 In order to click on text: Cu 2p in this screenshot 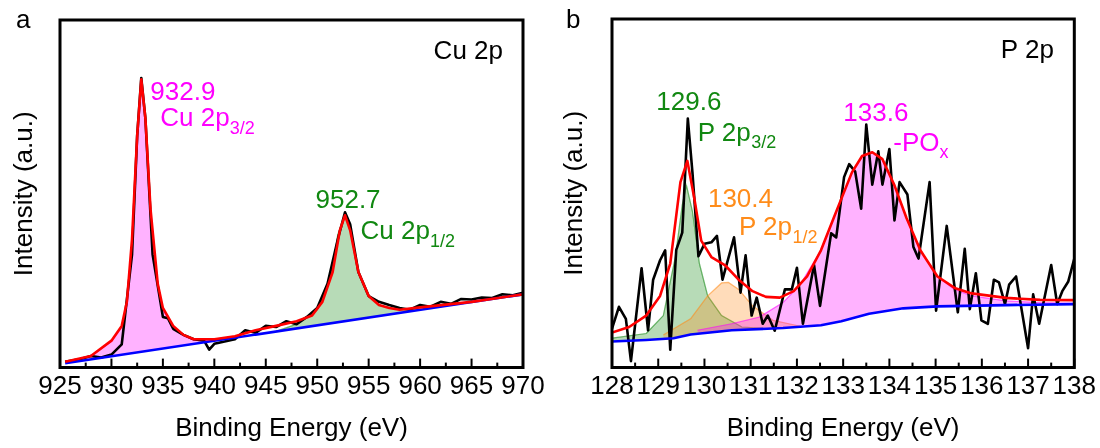, I will do `click(468, 50)`.